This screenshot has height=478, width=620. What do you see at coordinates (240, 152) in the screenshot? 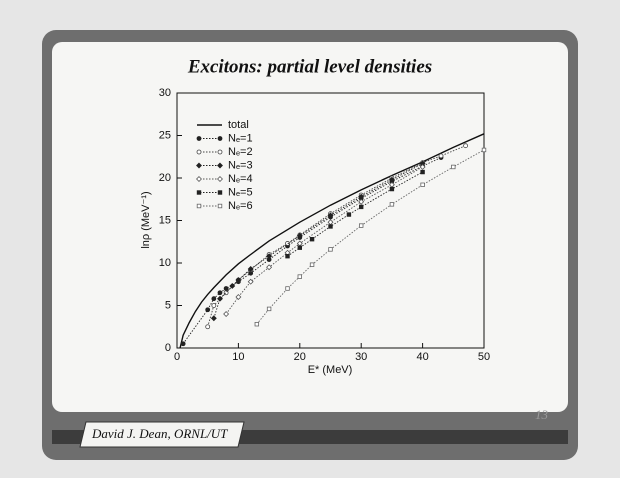
I see `legend-label: Nₑ=2` at bounding box center [240, 152].